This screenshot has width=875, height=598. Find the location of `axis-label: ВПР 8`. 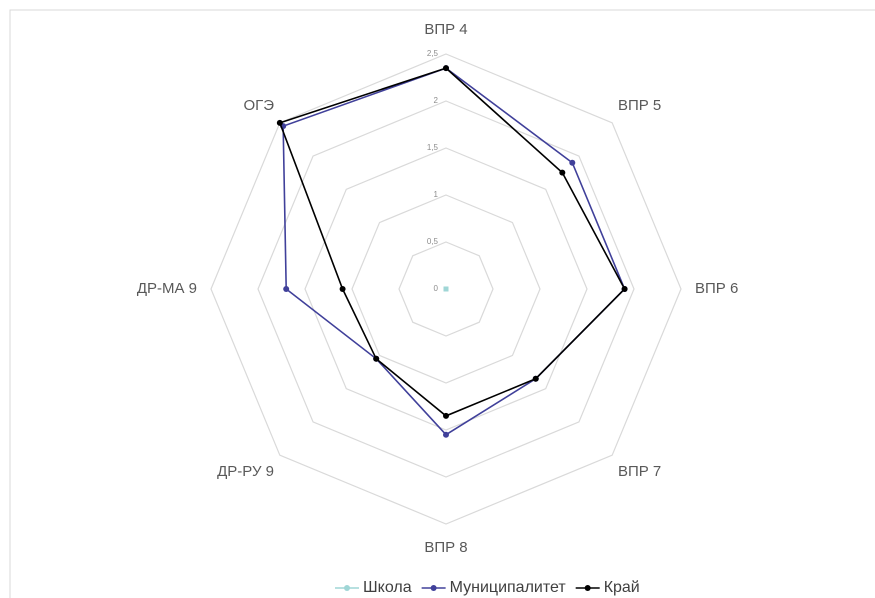

axis-label: ВПР 8 is located at coordinates (445, 547).